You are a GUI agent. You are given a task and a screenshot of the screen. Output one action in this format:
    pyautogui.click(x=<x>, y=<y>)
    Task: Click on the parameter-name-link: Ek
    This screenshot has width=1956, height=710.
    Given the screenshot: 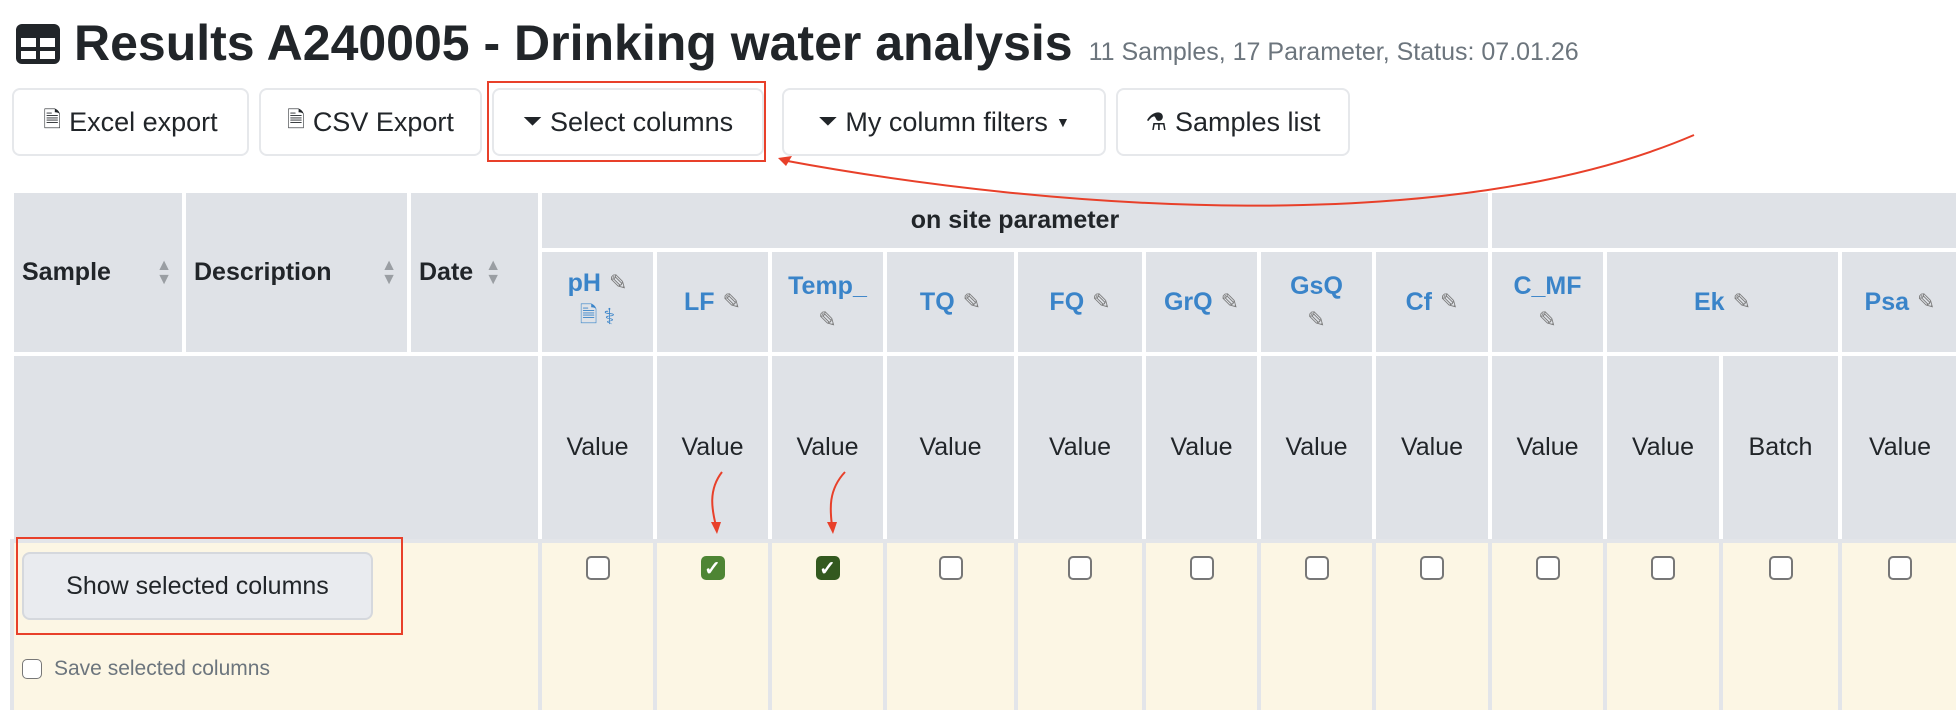 What is the action you would take?
    pyautogui.click(x=1709, y=301)
    